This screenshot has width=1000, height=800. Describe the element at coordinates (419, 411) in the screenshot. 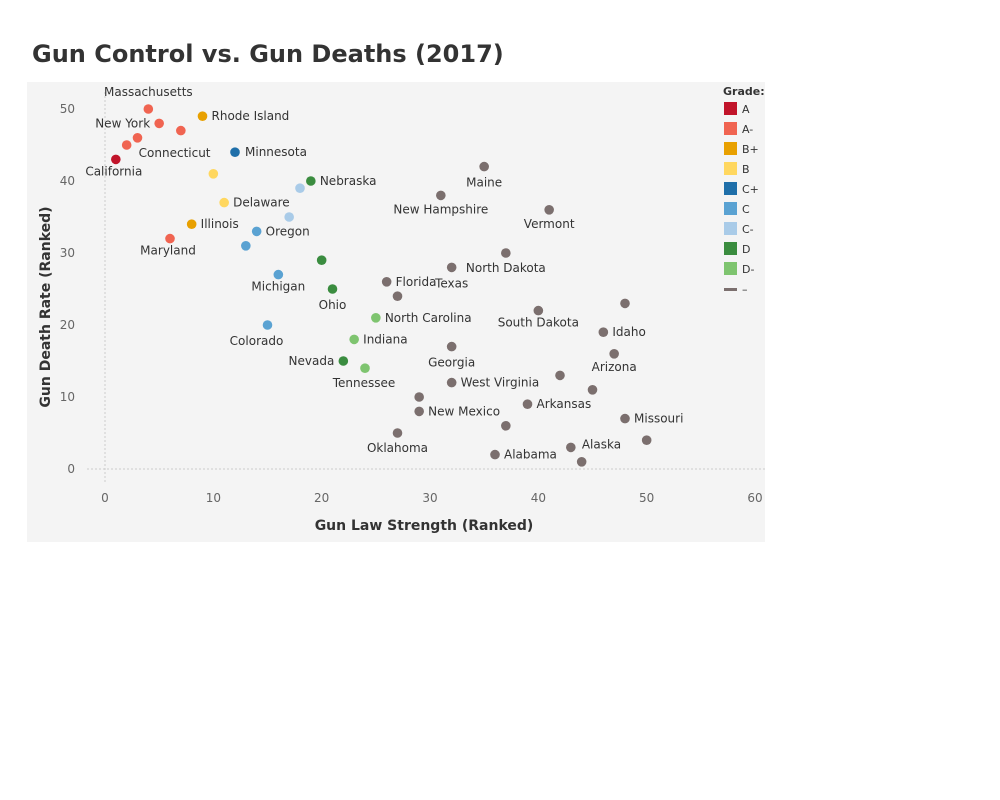

I see `point-new-mexico` at that location.